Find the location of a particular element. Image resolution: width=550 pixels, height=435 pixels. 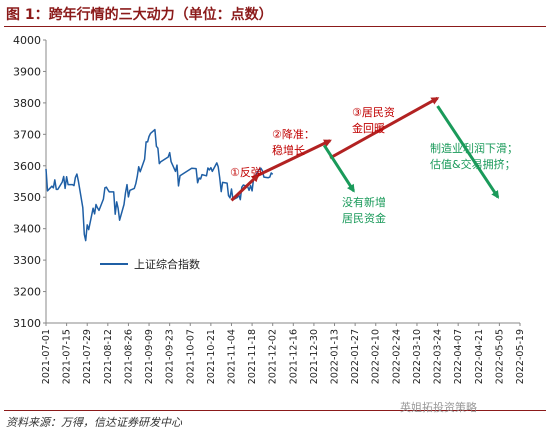

x-tick-label: 2022-01-27 is located at coordinates (355, 356).